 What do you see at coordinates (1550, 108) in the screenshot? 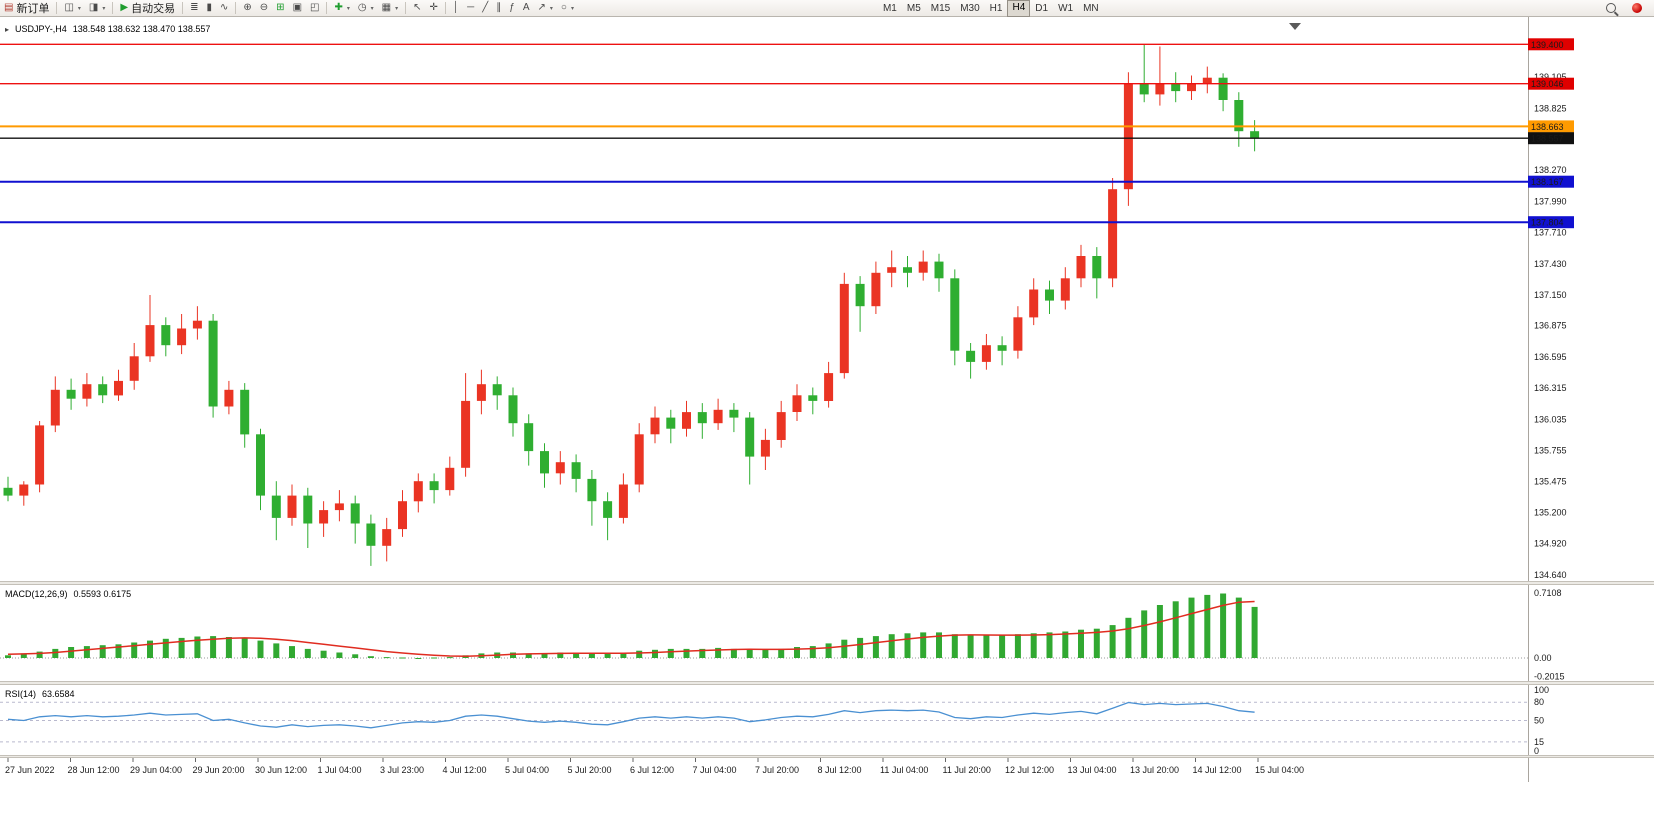
I see `svg-text: 138.825` at bounding box center [1550, 108].